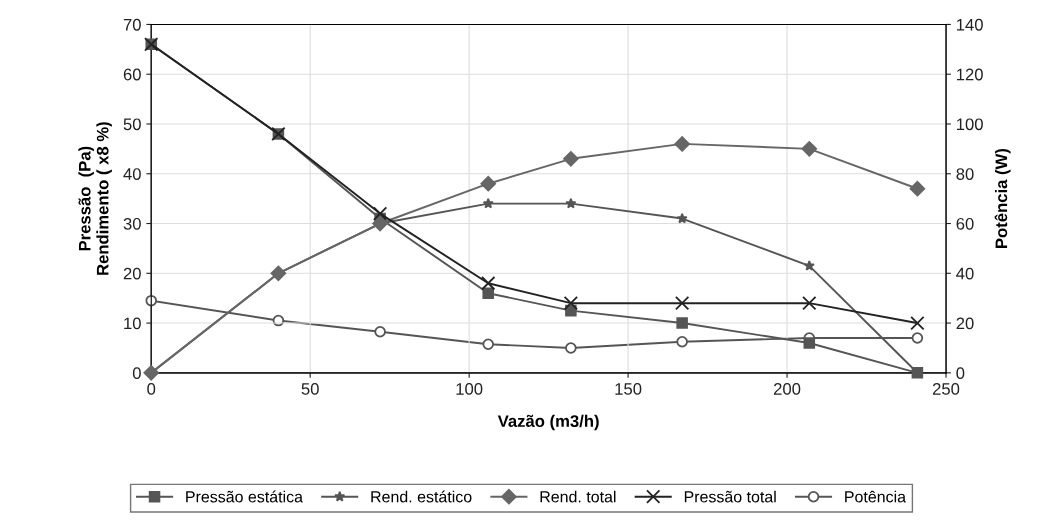 The image size is (1043, 520). Describe the element at coordinates (730, 496) in the screenshot. I see `legend-label: Pressão total` at that location.